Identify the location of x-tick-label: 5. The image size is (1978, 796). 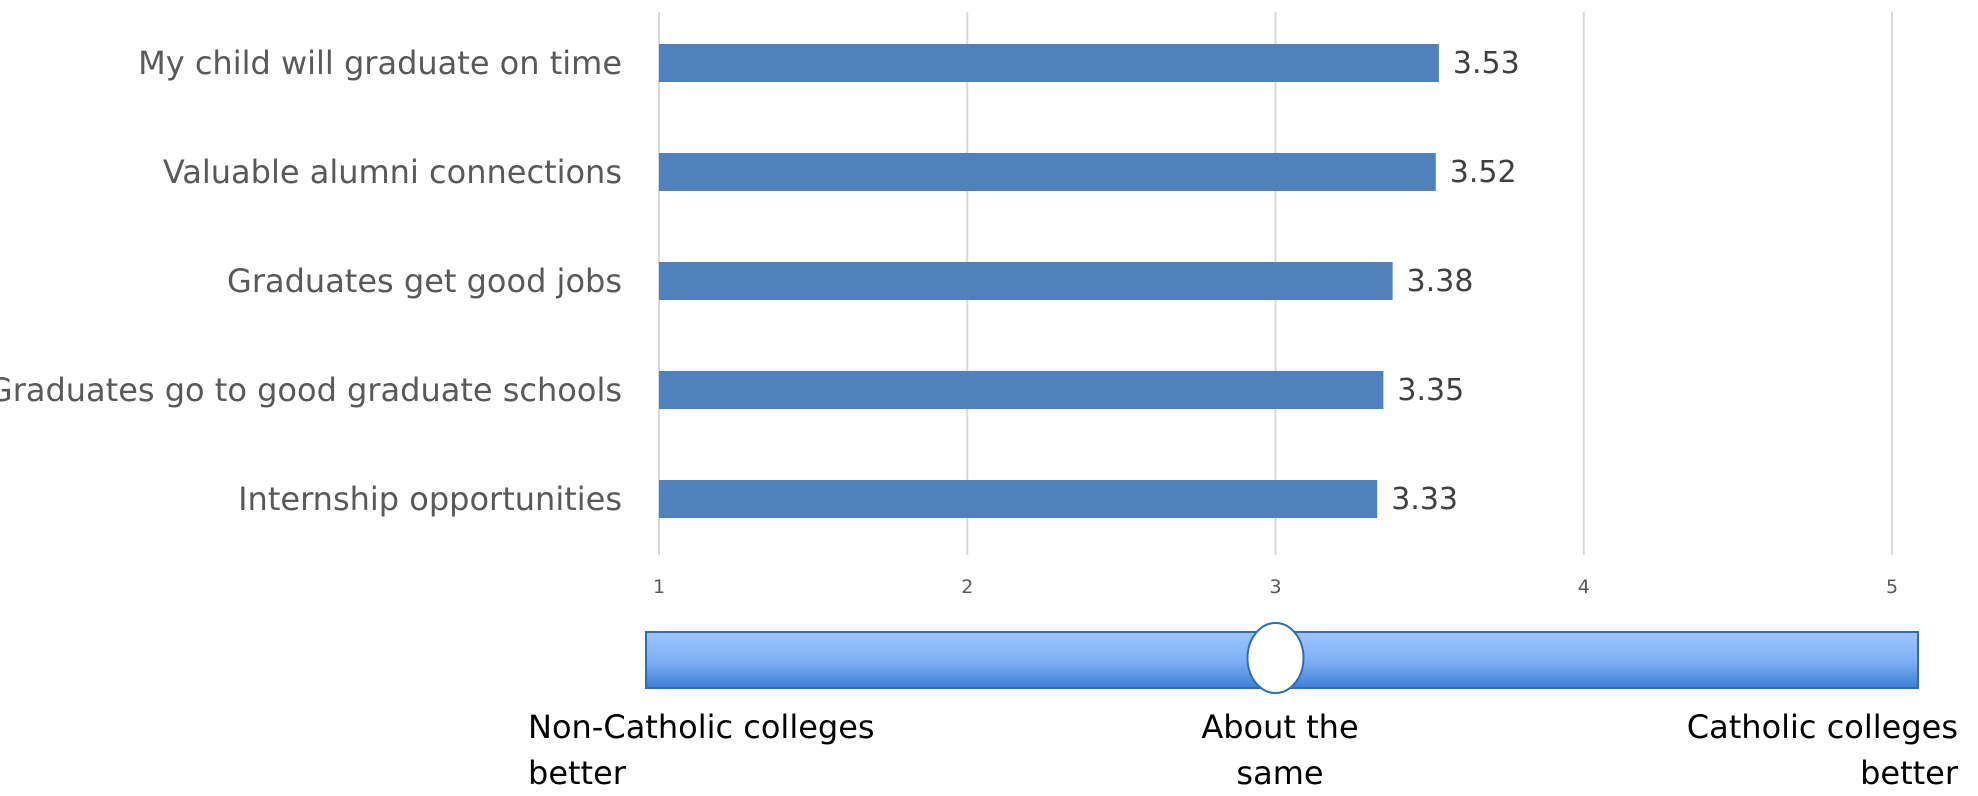
(1892, 587).